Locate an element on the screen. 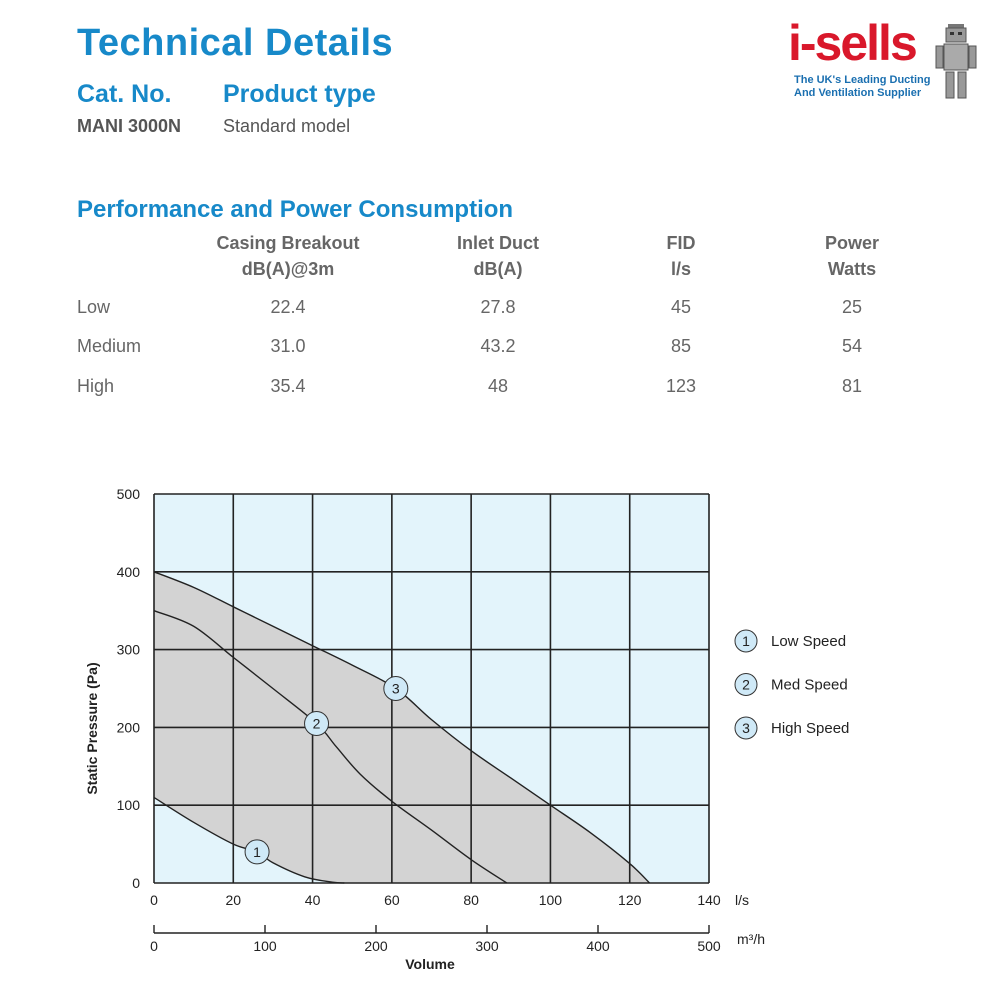  y-tick-label: 200 is located at coordinates (129, 727).